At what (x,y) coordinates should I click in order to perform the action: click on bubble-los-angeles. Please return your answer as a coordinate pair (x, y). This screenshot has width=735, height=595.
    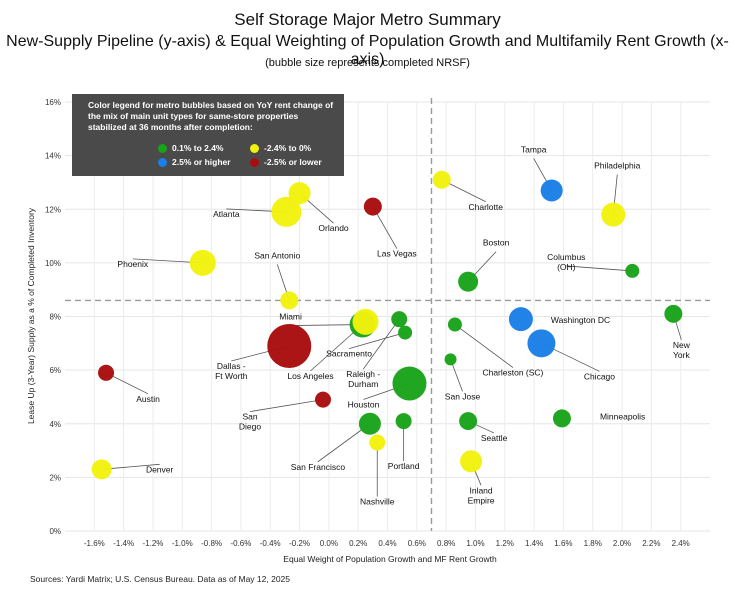
    Looking at the image, I should click on (365, 321).